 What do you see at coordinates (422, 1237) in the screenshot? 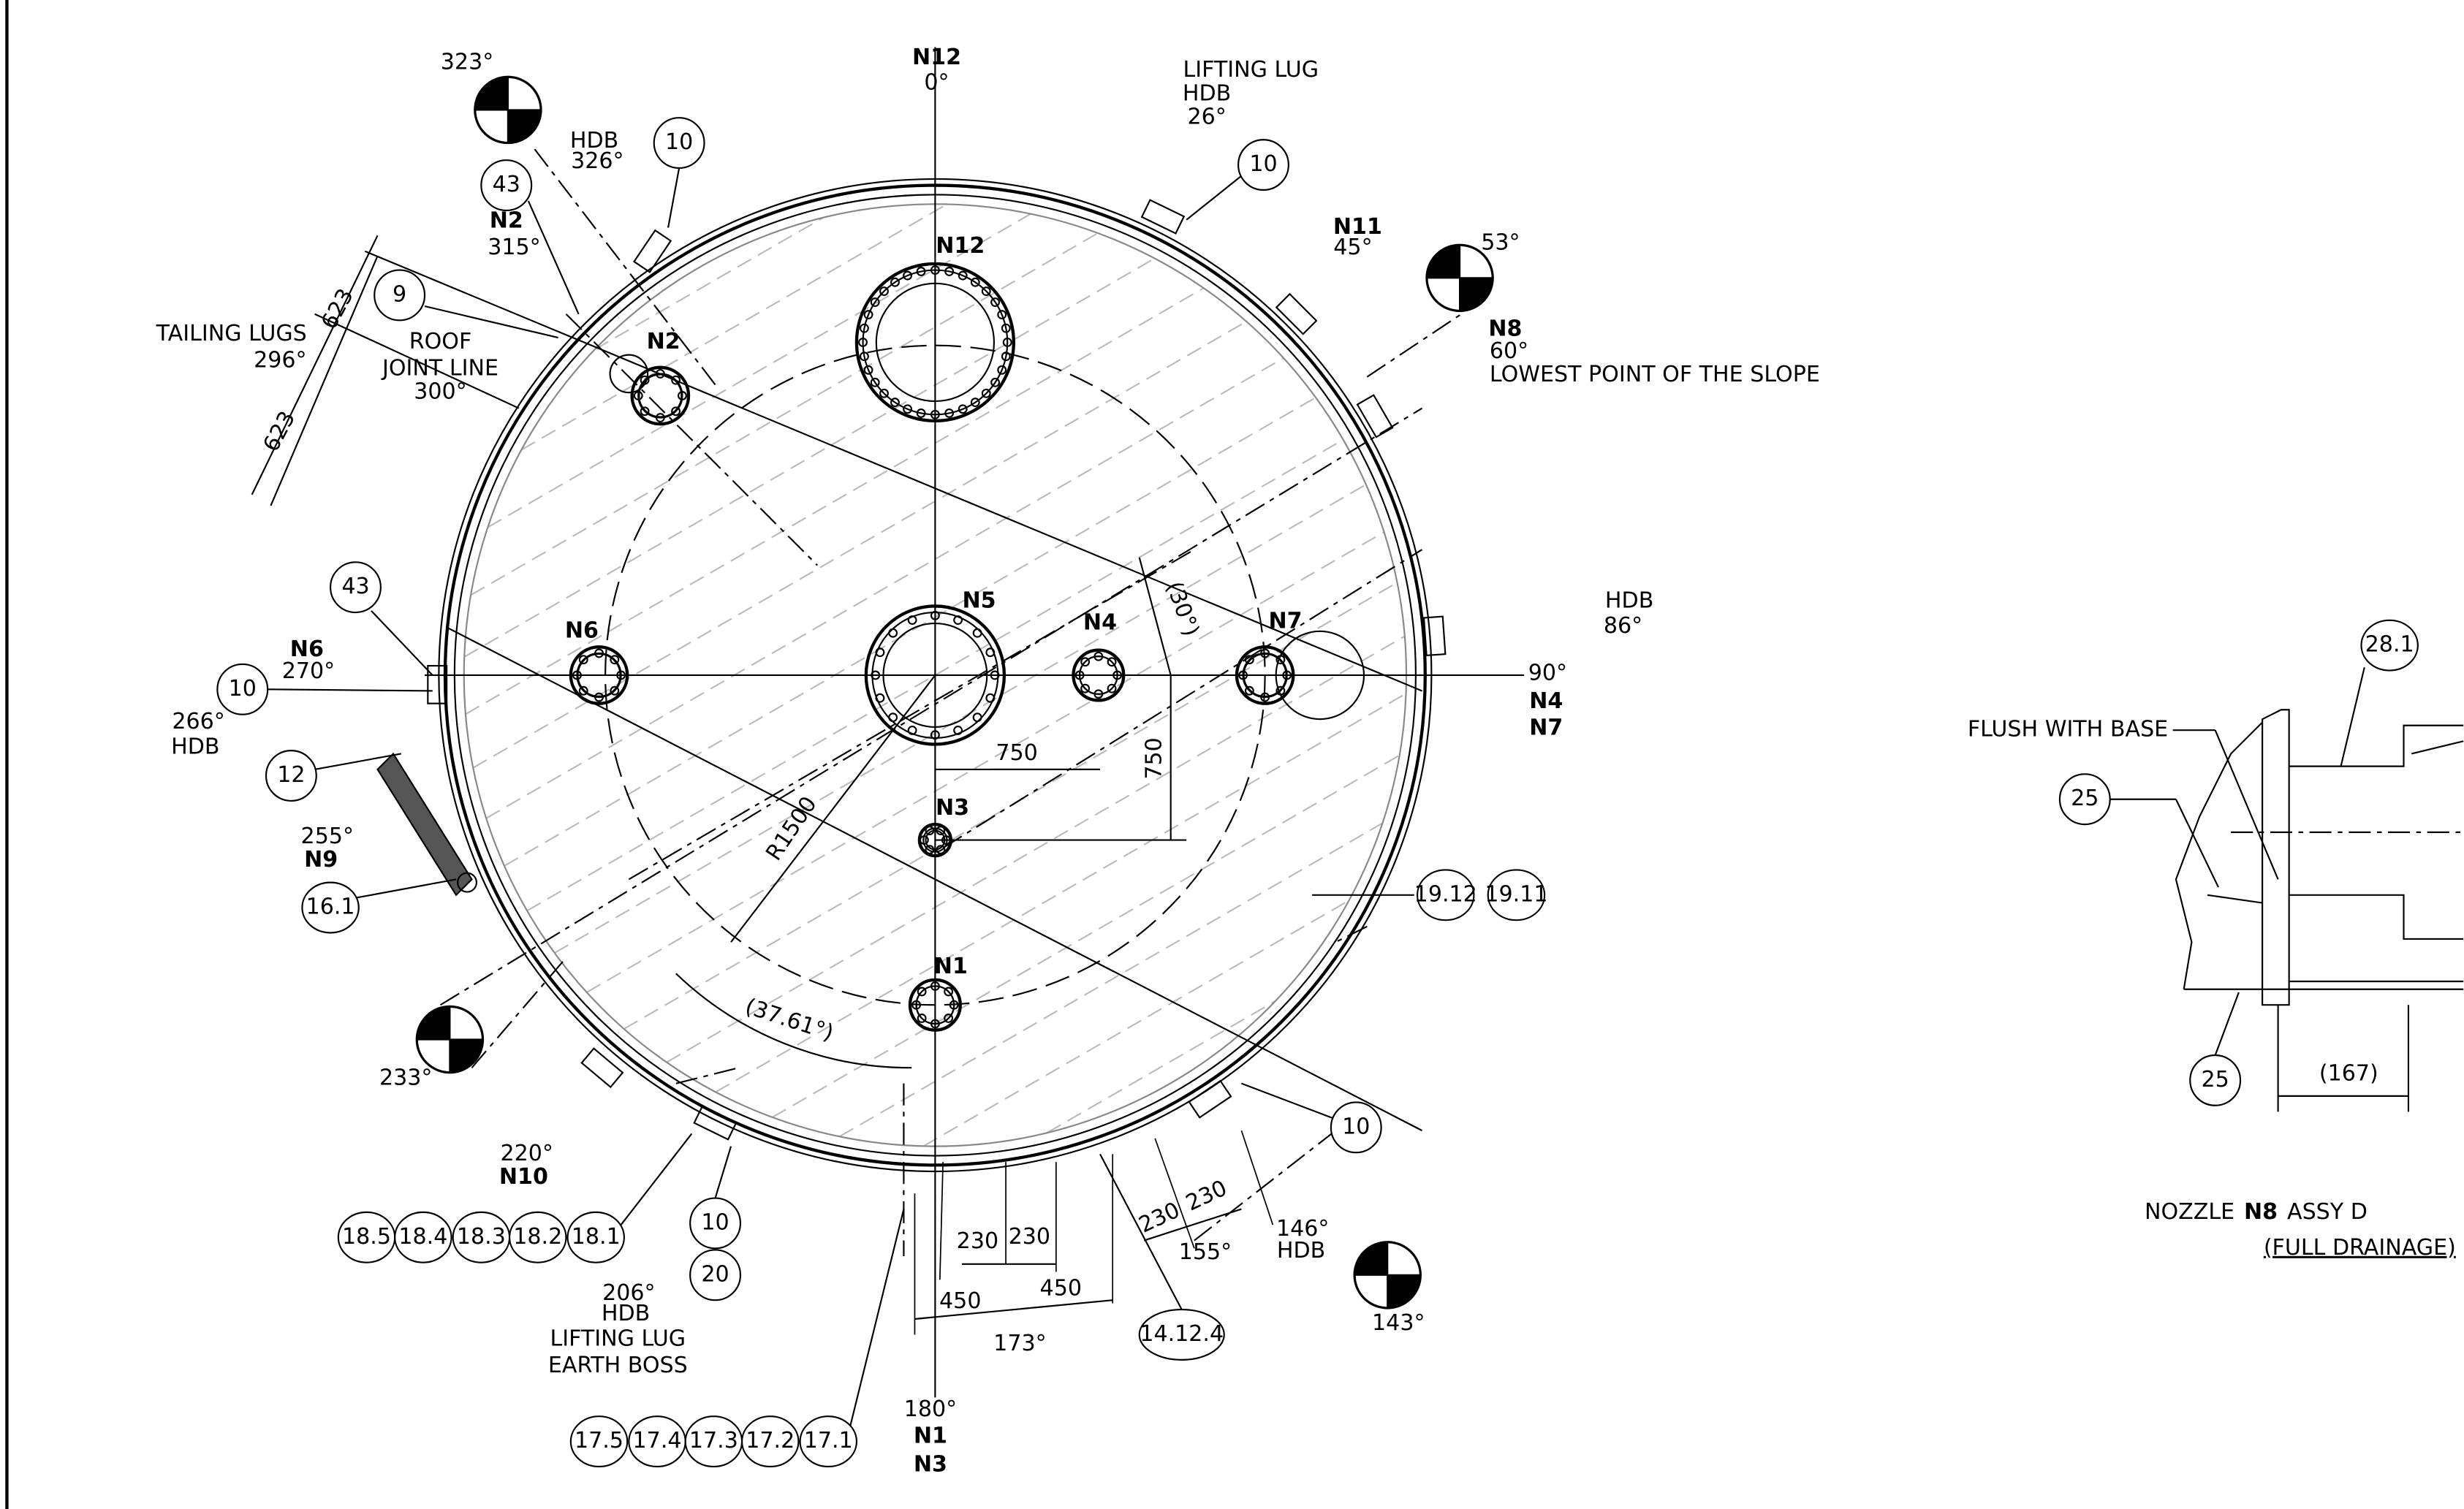
I see `balloon-label: 18.4` at bounding box center [422, 1237].